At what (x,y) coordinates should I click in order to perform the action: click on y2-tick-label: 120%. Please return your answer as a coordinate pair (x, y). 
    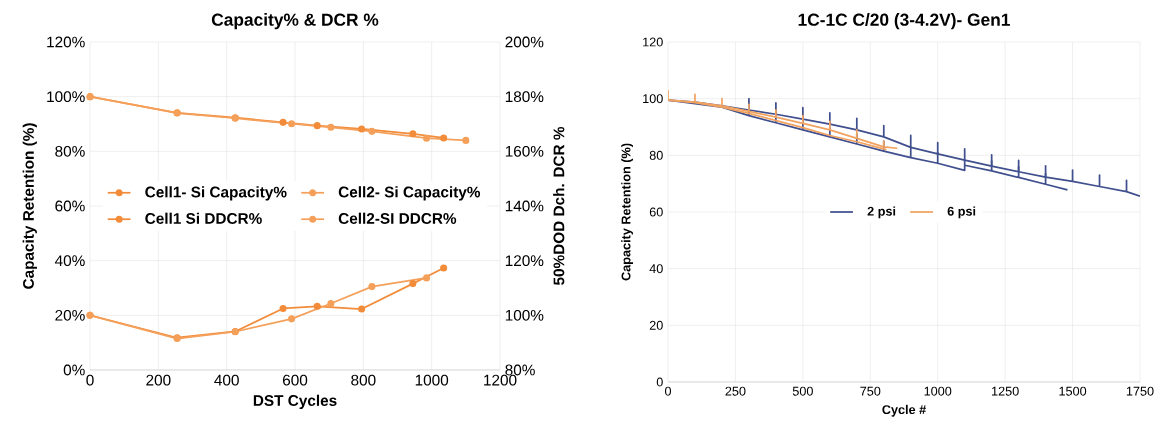
    Looking at the image, I should click on (524, 261).